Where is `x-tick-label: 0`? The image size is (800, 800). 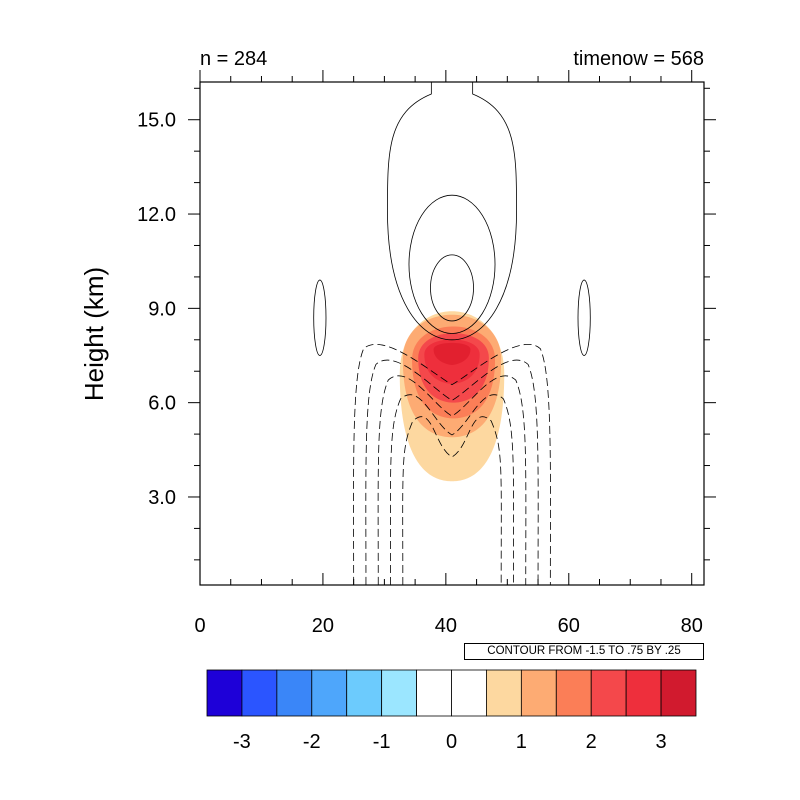
x-tick-label: 0 is located at coordinates (199, 626).